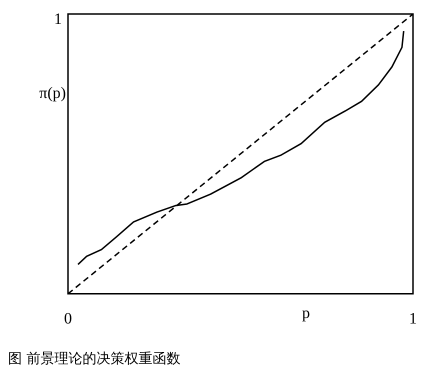 The width and height of the screenshot is (435, 373). I want to click on text: 图 前景理论的决策权重函数, so click(94, 359).